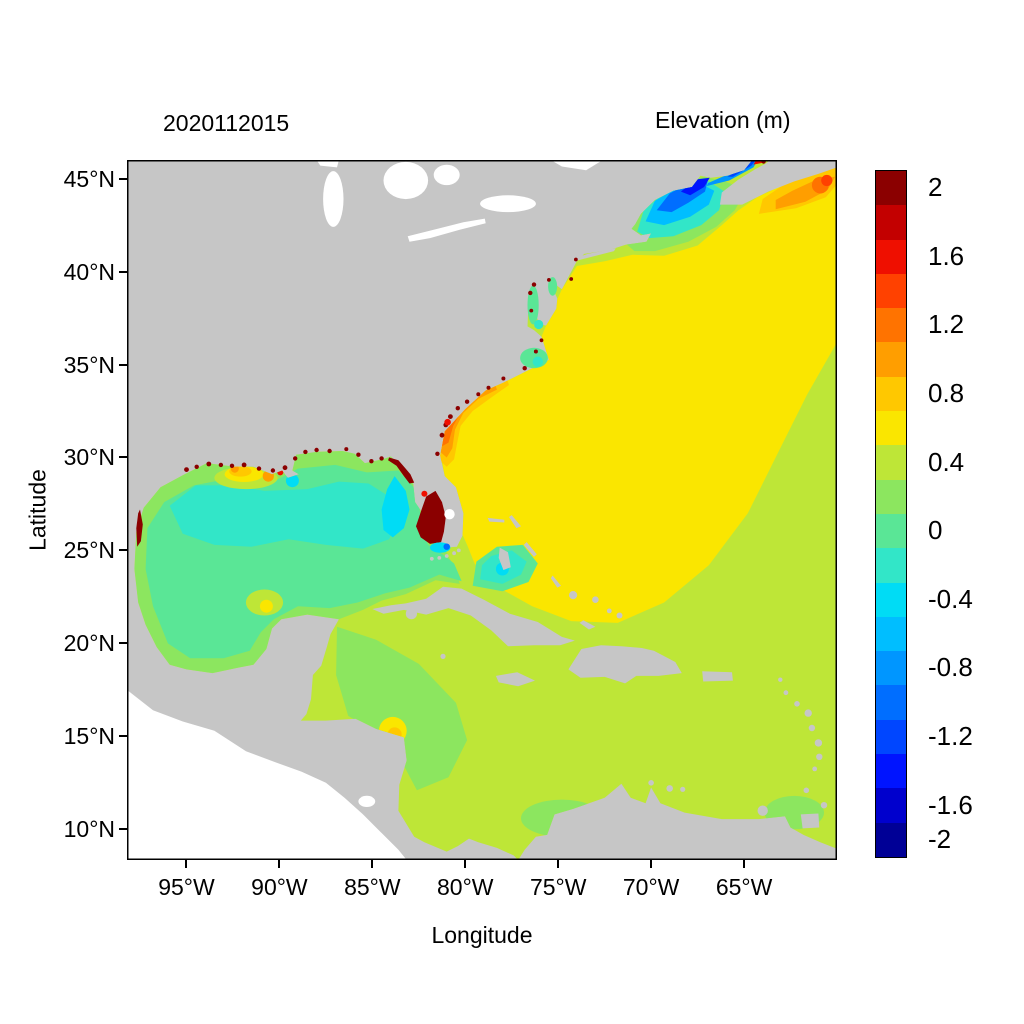 This screenshot has width=1024, height=1024. I want to click on trinidad-island, so click(810, 821).